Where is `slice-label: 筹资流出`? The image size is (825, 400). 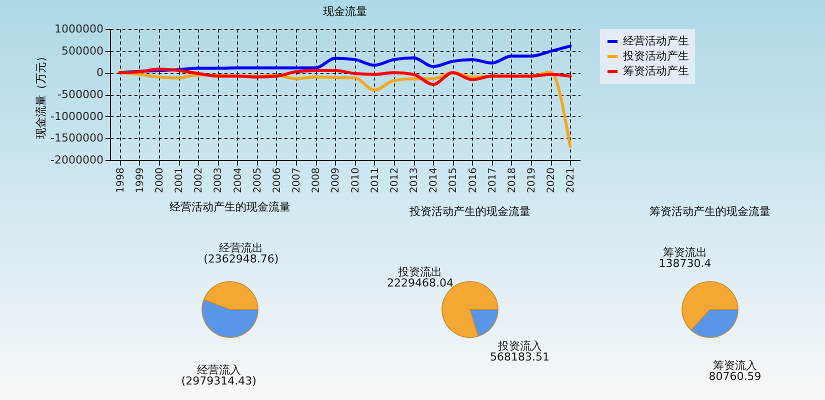 slice-label: 筹资流出 is located at coordinates (685, 252).